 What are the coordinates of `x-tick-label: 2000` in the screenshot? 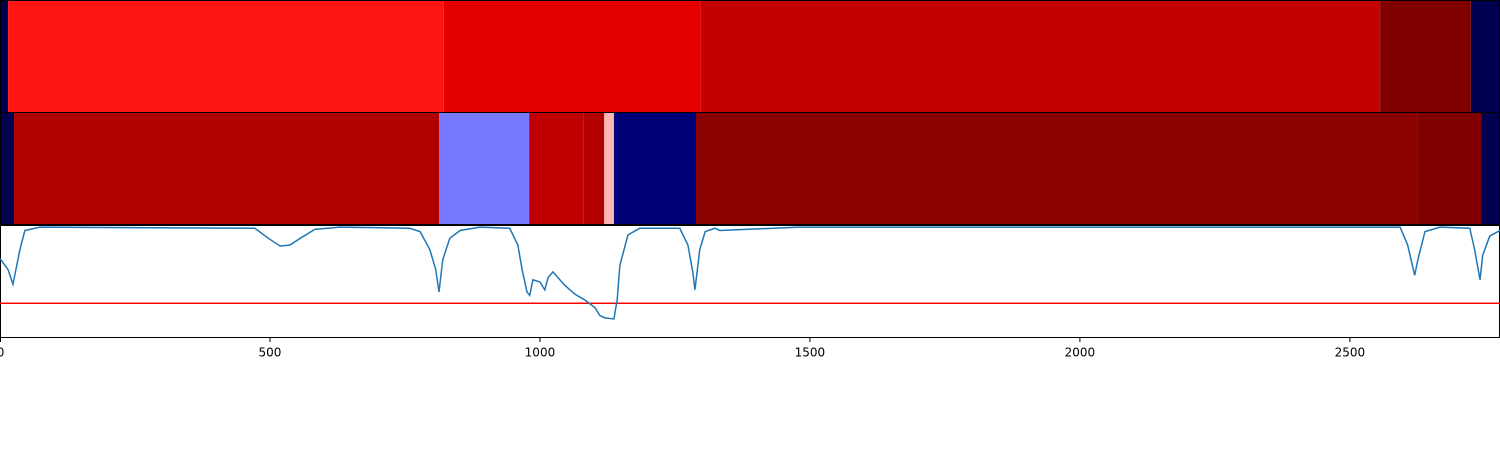 It's located at (1080, 353).